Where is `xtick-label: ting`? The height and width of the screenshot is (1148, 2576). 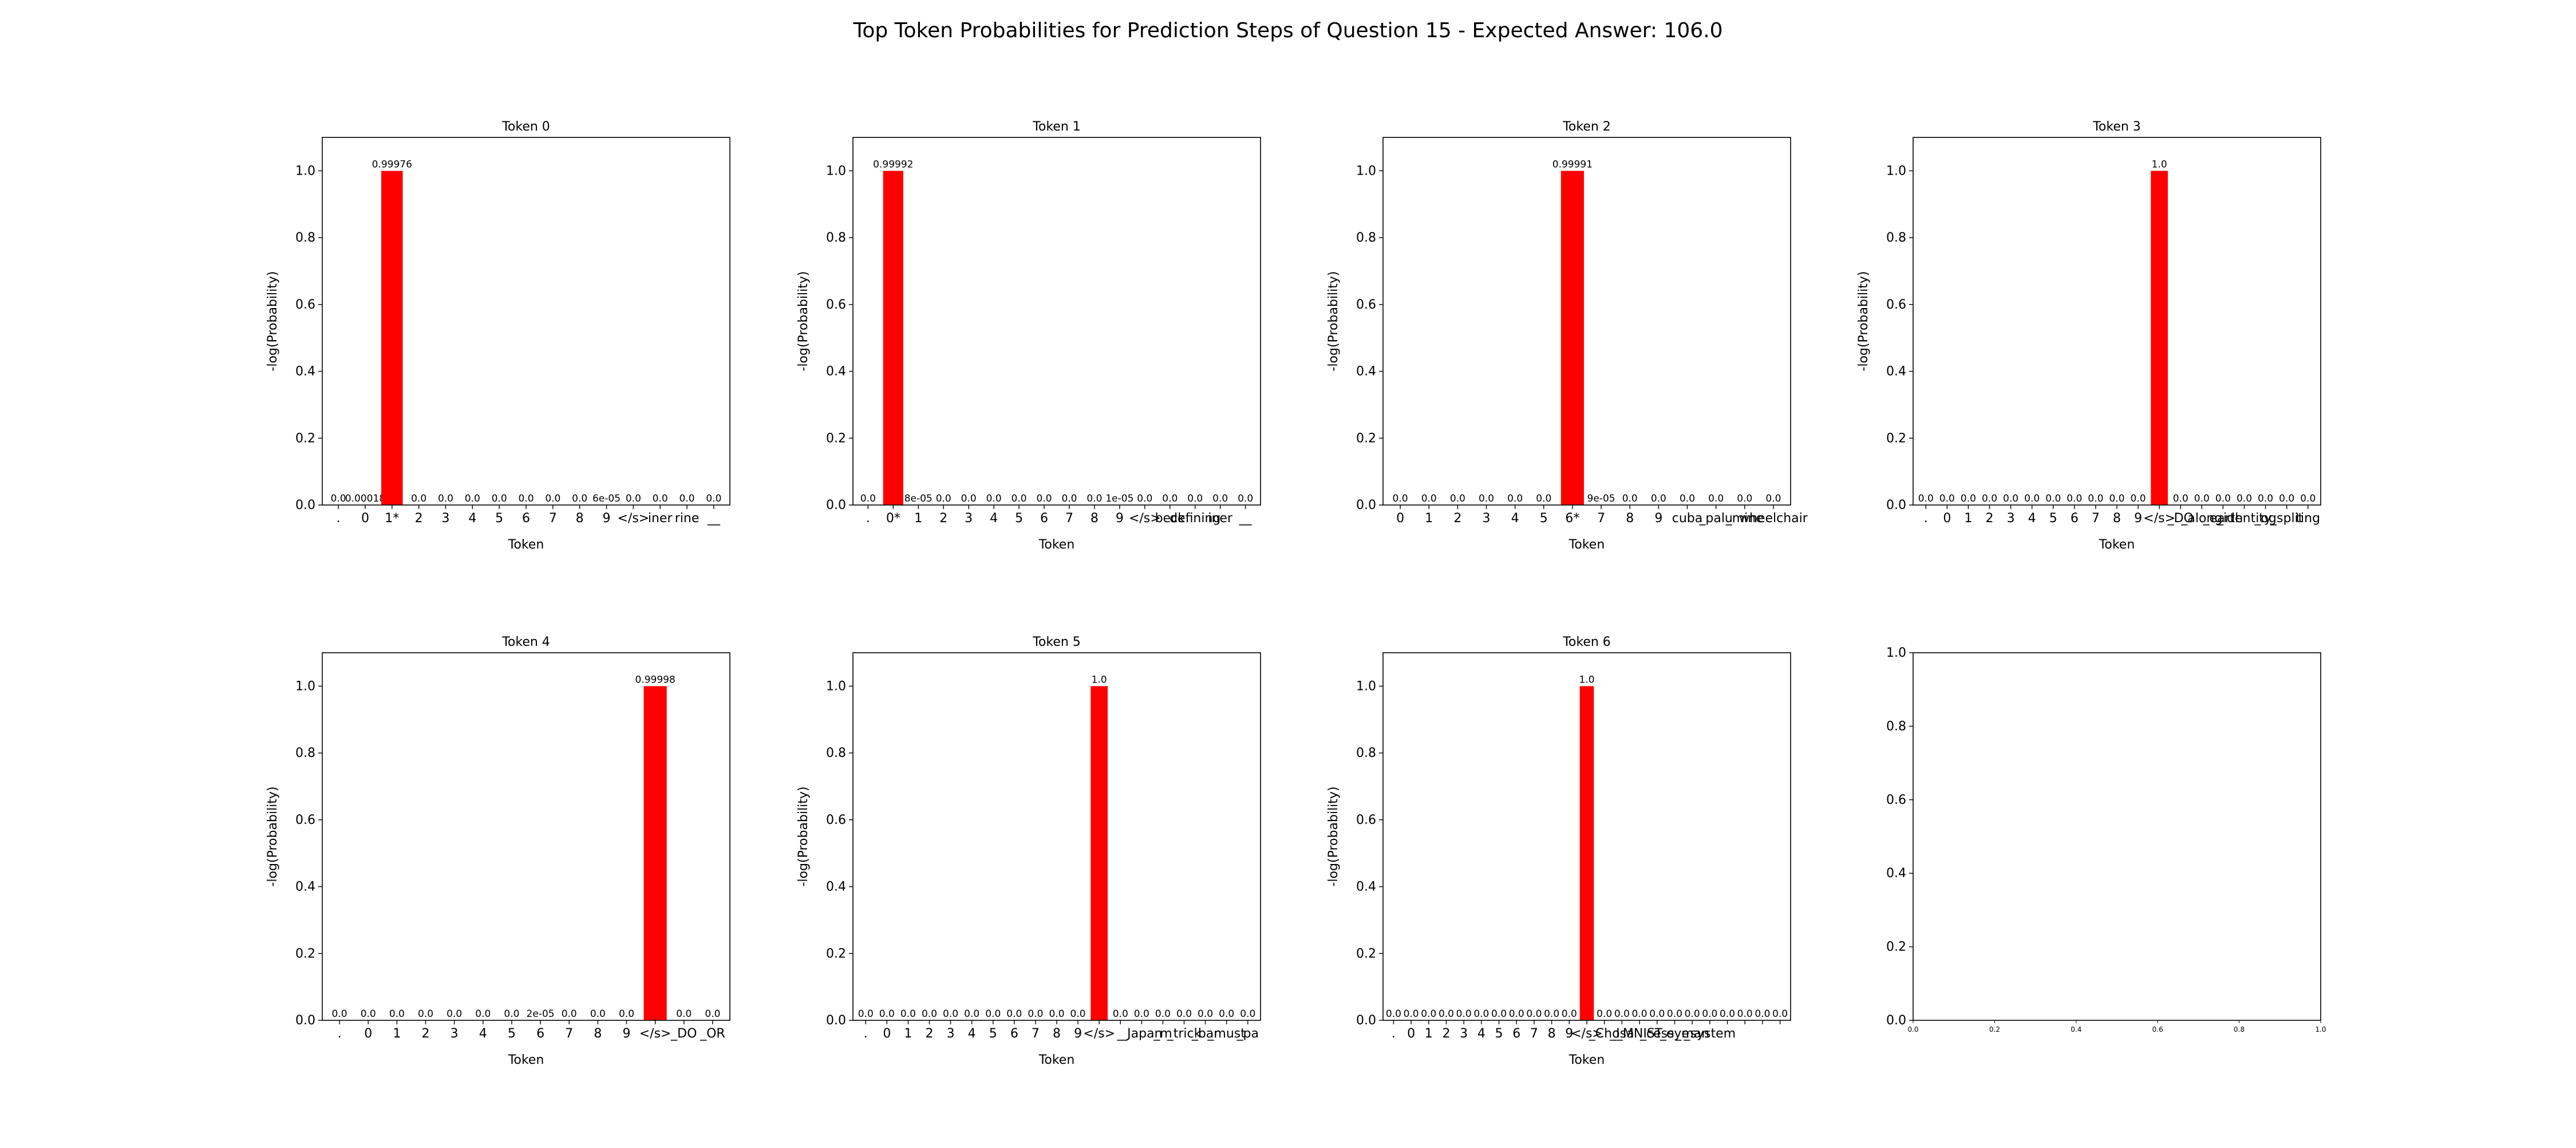
xtick-label: ting is located at coordinates (2308, 518).